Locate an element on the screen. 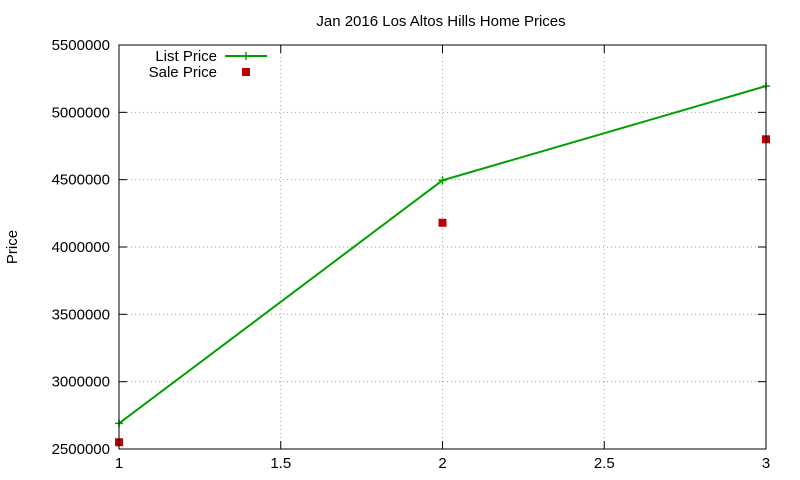  x-tick-label: 1 is located at coordinates (119, 463).